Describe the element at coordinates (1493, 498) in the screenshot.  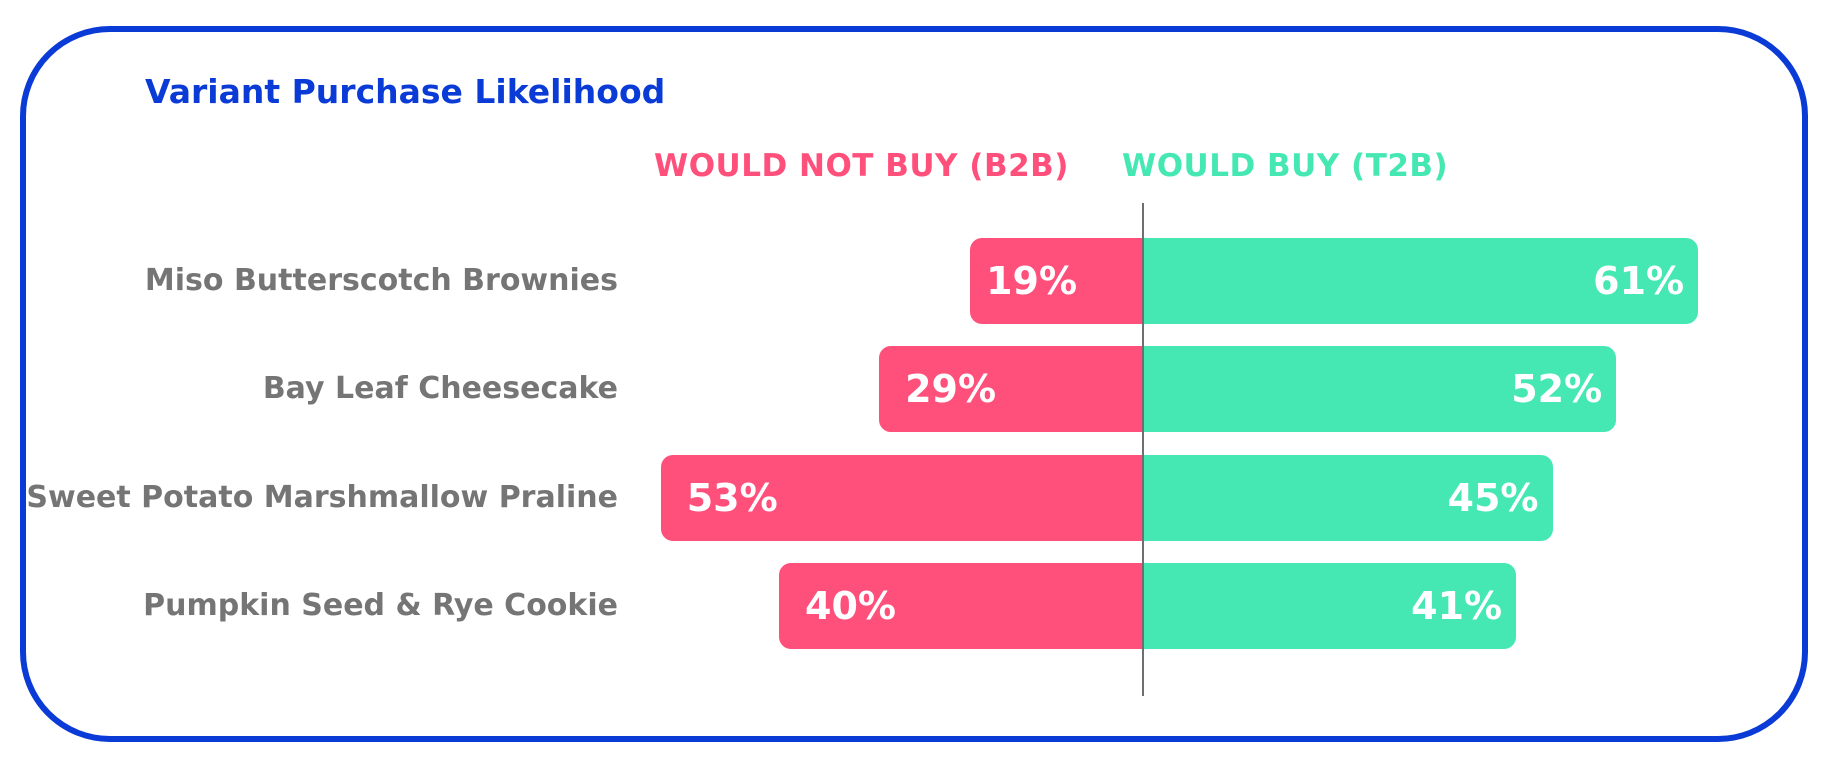
I see `bar-label-would-buy: 45%` at that location.